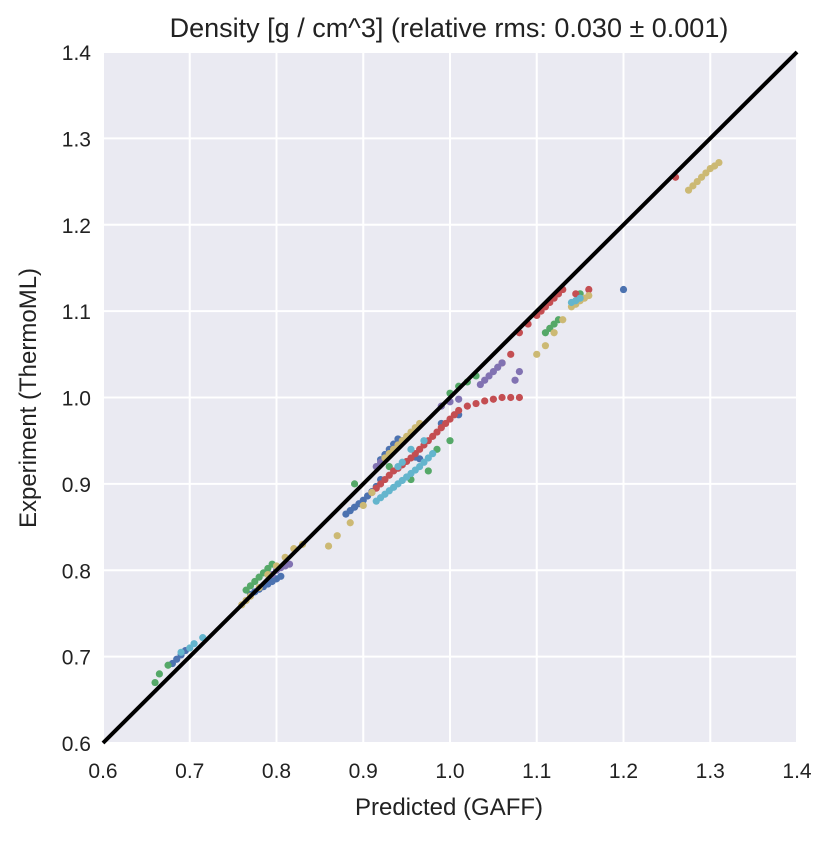  Describe the element at coordinates (449, 807) in the screenshot. I see `x-axis-label: Predicted (GAFF)` at that location.